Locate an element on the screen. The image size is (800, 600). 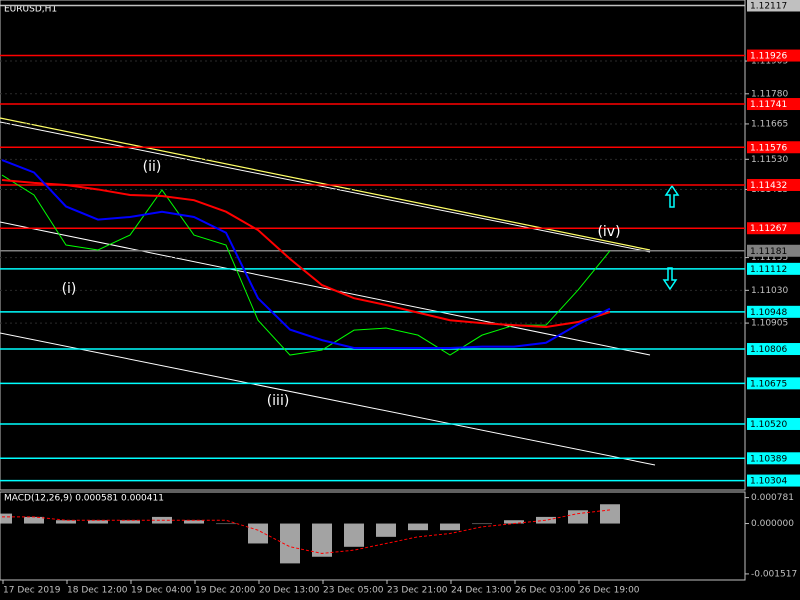
level-label: 1.12117 is located at coordinates (768, 7).